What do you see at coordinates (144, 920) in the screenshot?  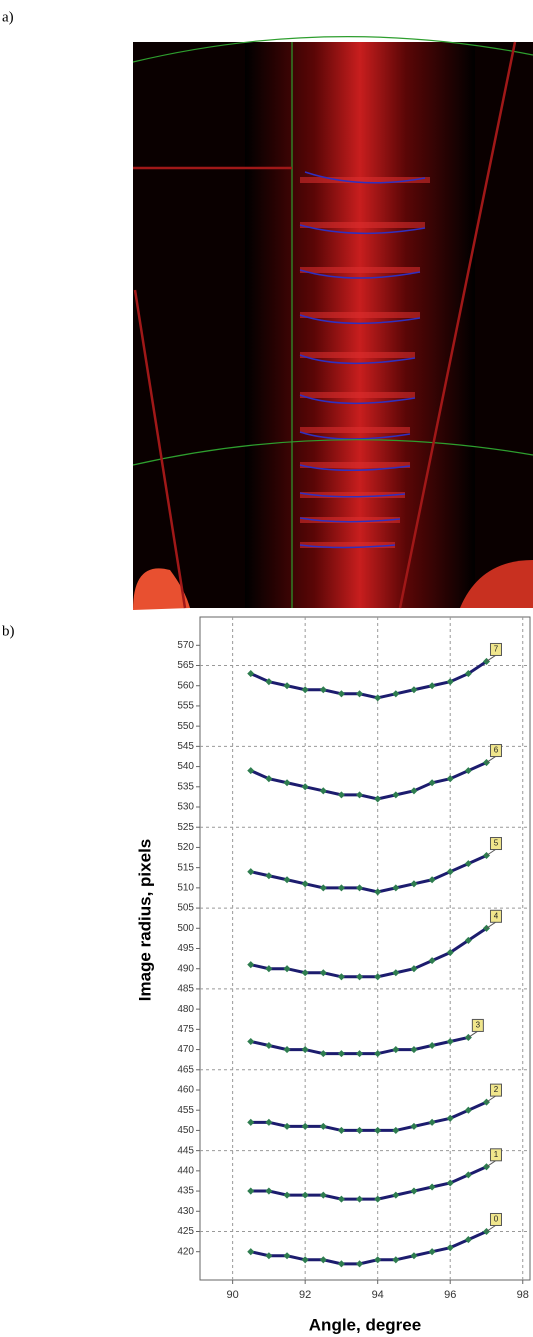 I see `y-axis-label: Image radius, pixels` at bounding box center [144, 920].